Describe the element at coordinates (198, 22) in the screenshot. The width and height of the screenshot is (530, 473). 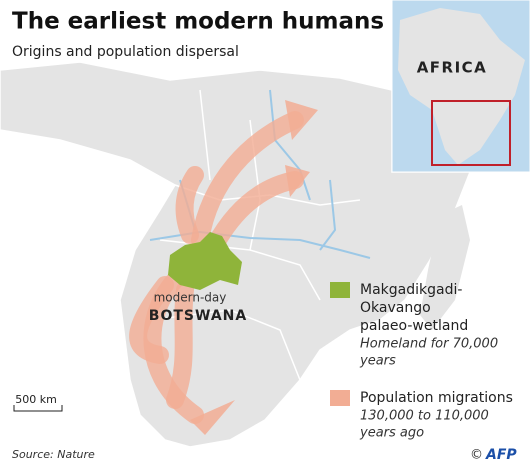
I see `title: The earliest modern humans` at that location.